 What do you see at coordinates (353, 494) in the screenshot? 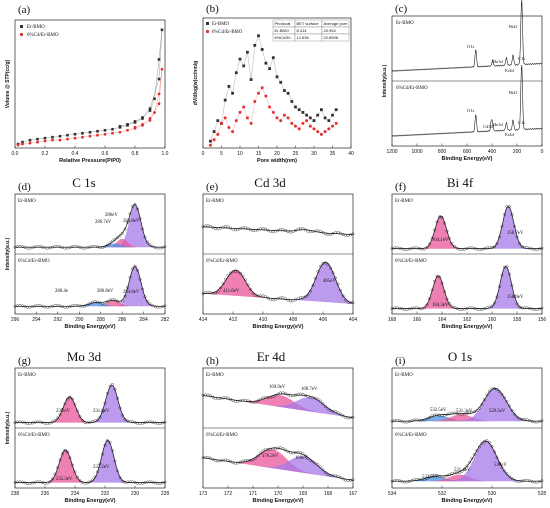
I see `x-tick-label-h: 167` at bounding box center [353, 494].